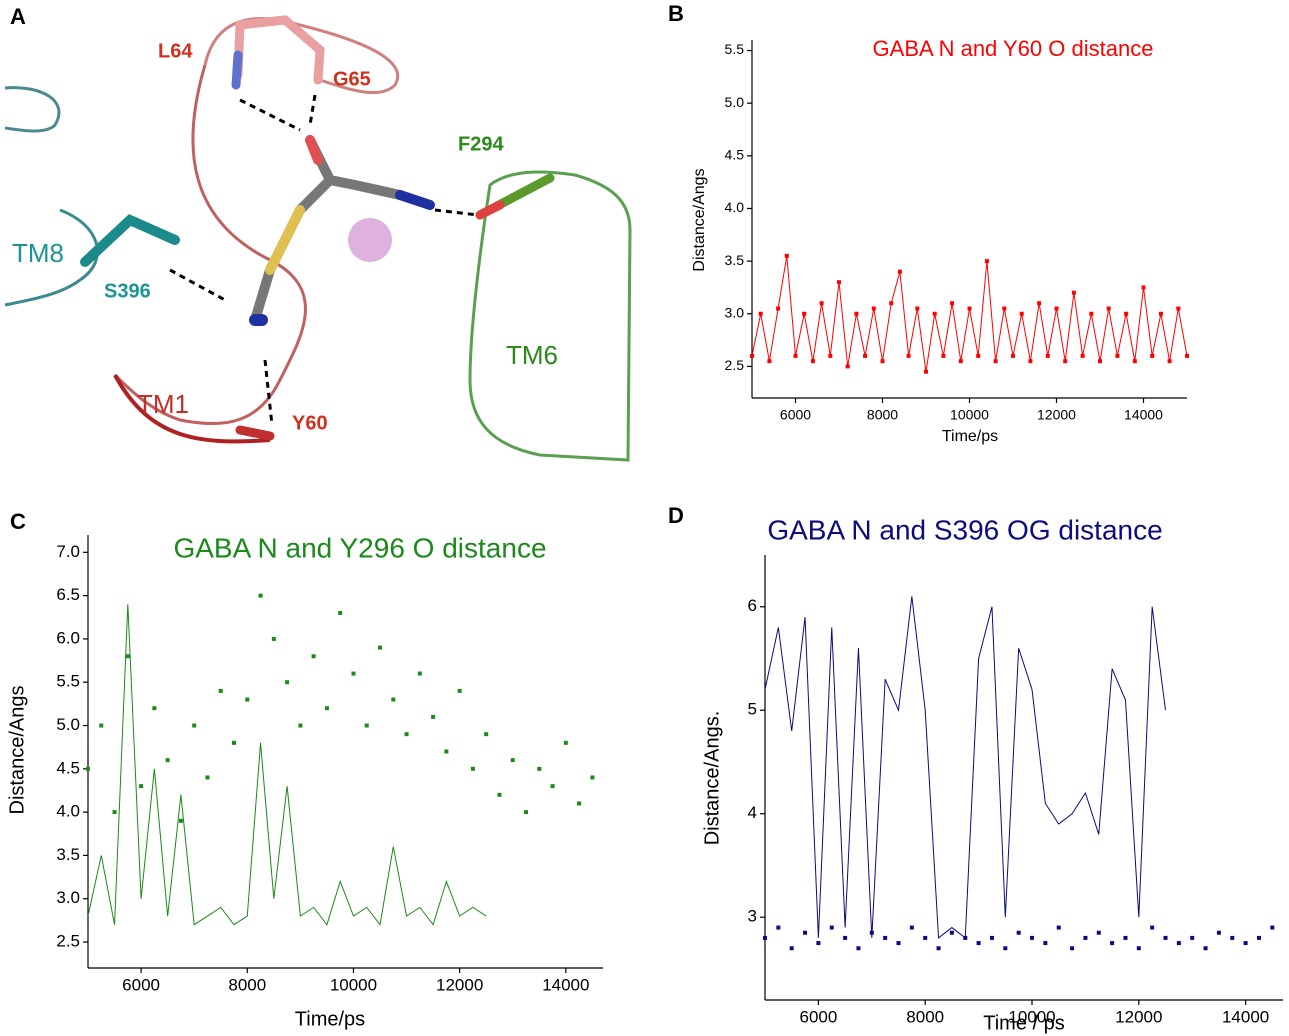  I want to click on x-tick-label: 14000, so click(565, 984).